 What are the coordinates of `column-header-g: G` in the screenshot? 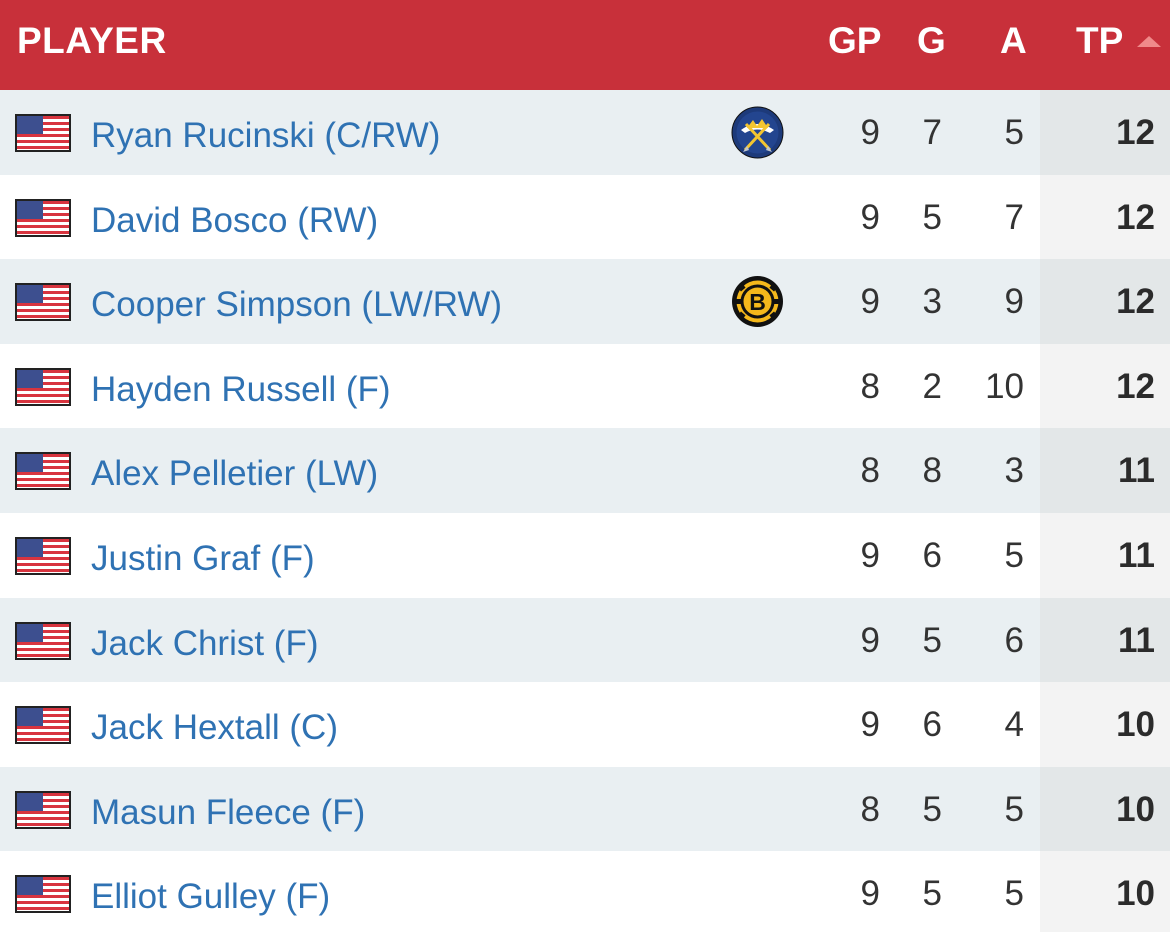 It's located at (931, 40).